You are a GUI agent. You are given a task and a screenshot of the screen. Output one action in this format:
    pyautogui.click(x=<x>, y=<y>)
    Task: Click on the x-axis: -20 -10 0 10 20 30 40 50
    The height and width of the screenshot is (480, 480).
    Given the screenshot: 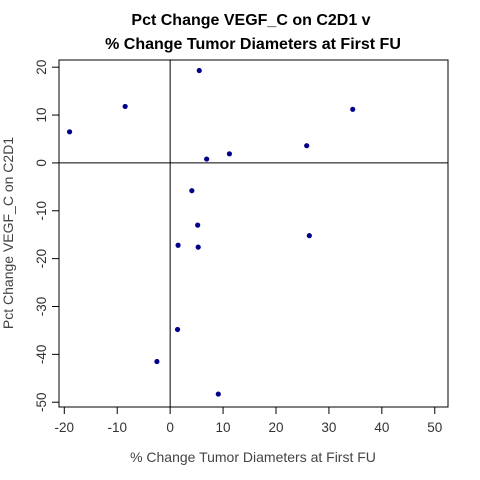 What is the action you would take?
    pyautogui.click(x=248, y=421)
    